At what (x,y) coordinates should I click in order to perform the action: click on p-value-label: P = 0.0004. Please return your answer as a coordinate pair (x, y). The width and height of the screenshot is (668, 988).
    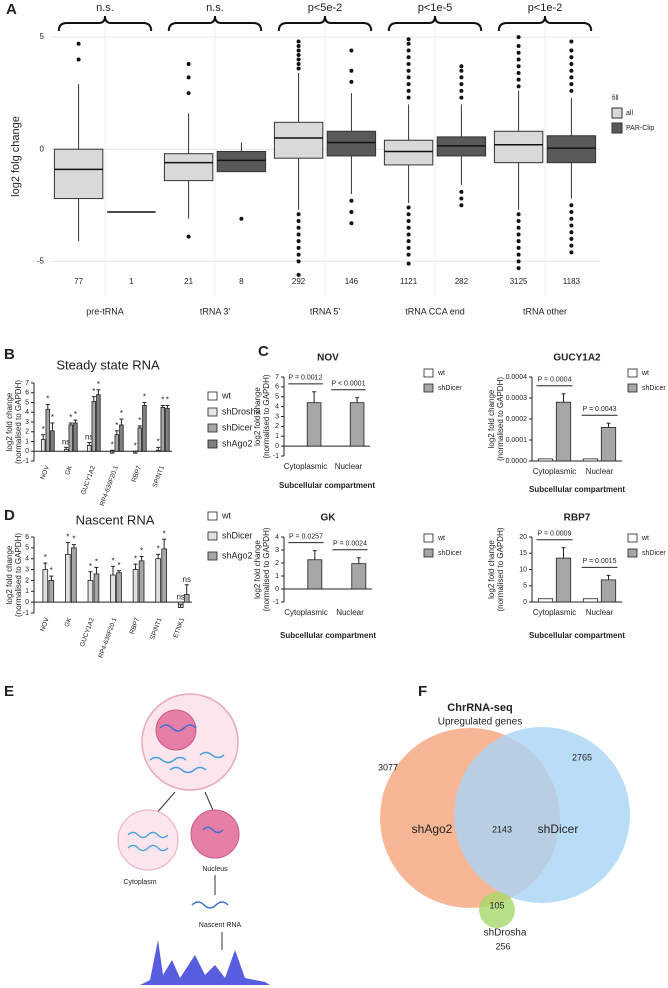
    Looking at the image, I should click on (555, 380).